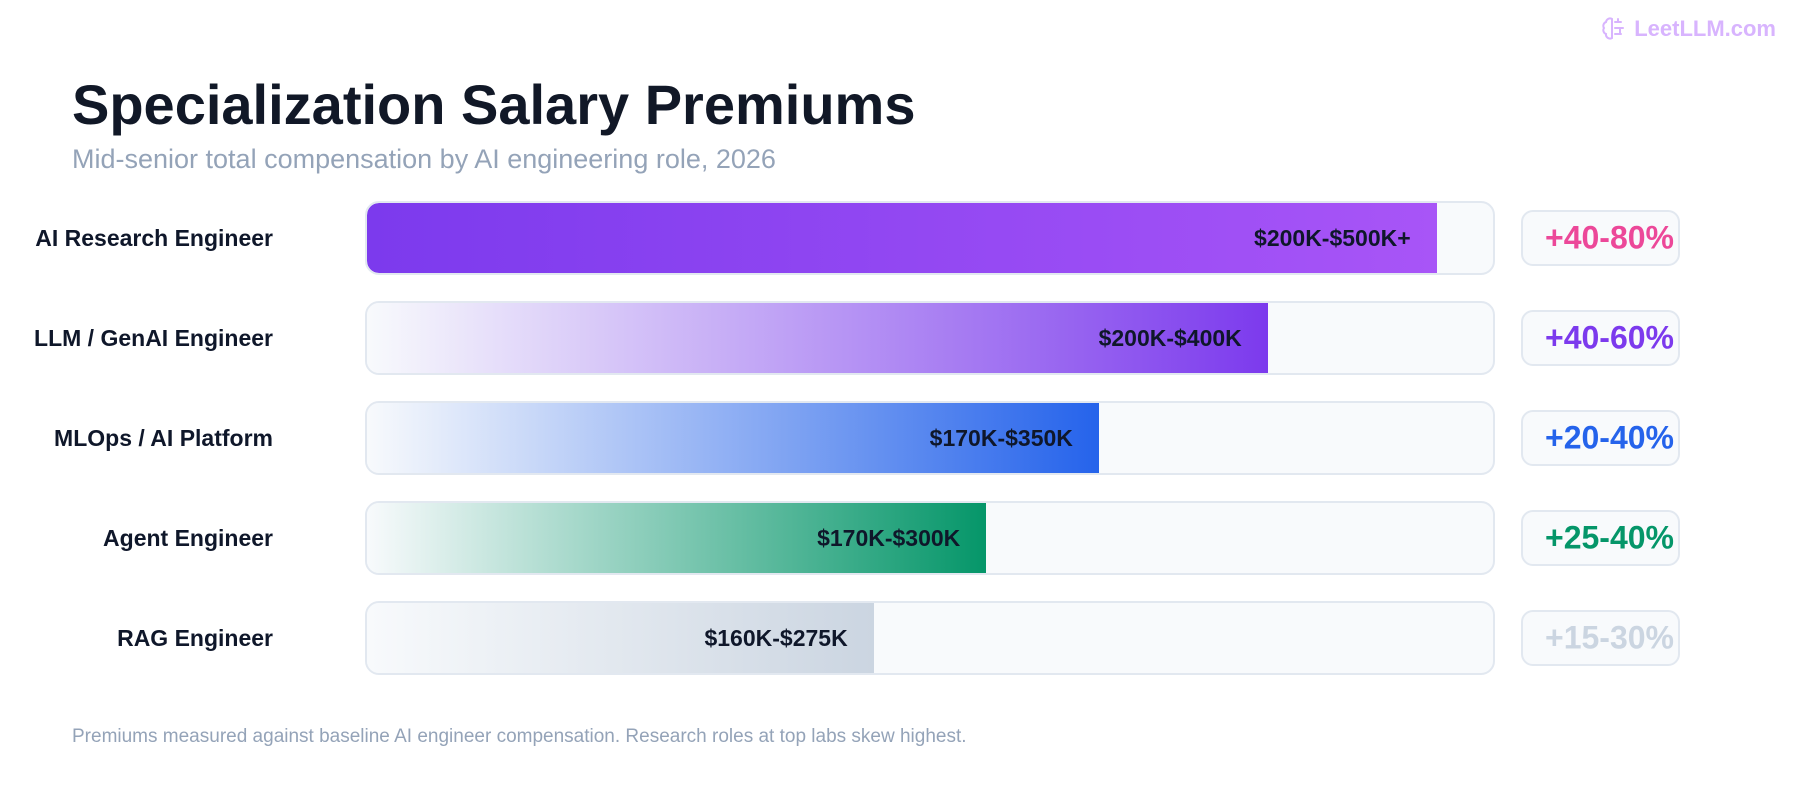 Image resolution: width=1800 pixels, height=810 pixels. I want to click on bar-fill: $200K-$500K+, so click(902, 238).